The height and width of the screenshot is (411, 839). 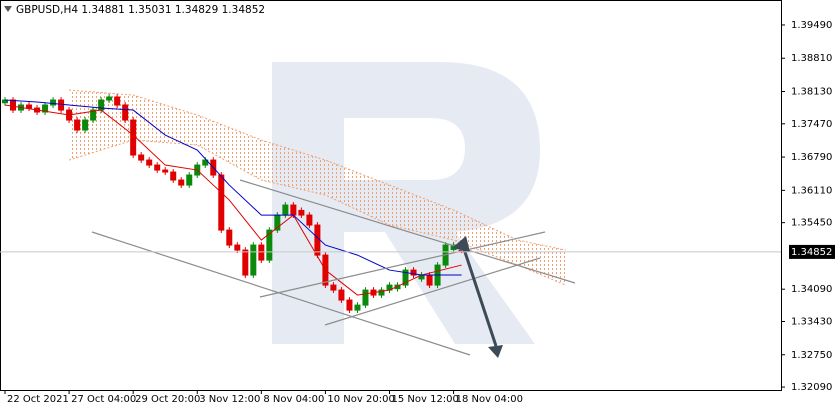 I want to click on forecast-arrow, so click(x=477, y=297).